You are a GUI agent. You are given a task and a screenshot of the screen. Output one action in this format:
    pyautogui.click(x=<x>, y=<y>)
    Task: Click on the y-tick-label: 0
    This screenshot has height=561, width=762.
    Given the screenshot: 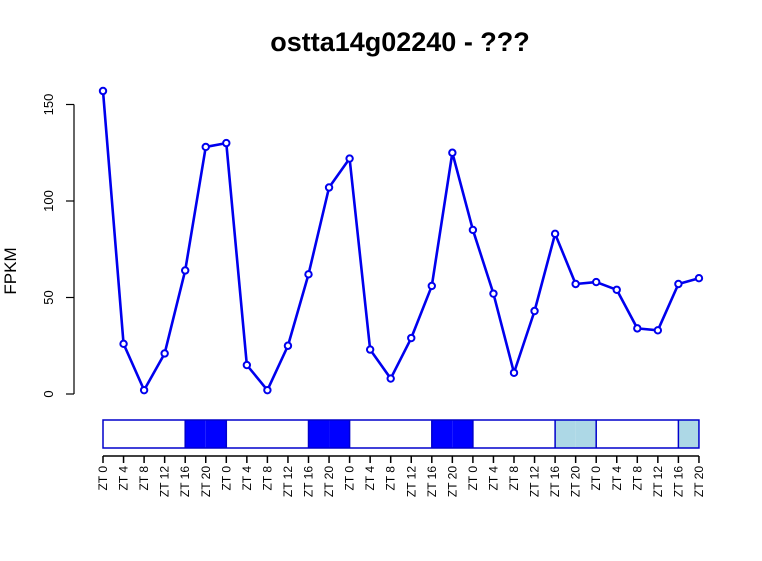 What is the action you would take?
    pyautogui.click(x=48, y=393)
    